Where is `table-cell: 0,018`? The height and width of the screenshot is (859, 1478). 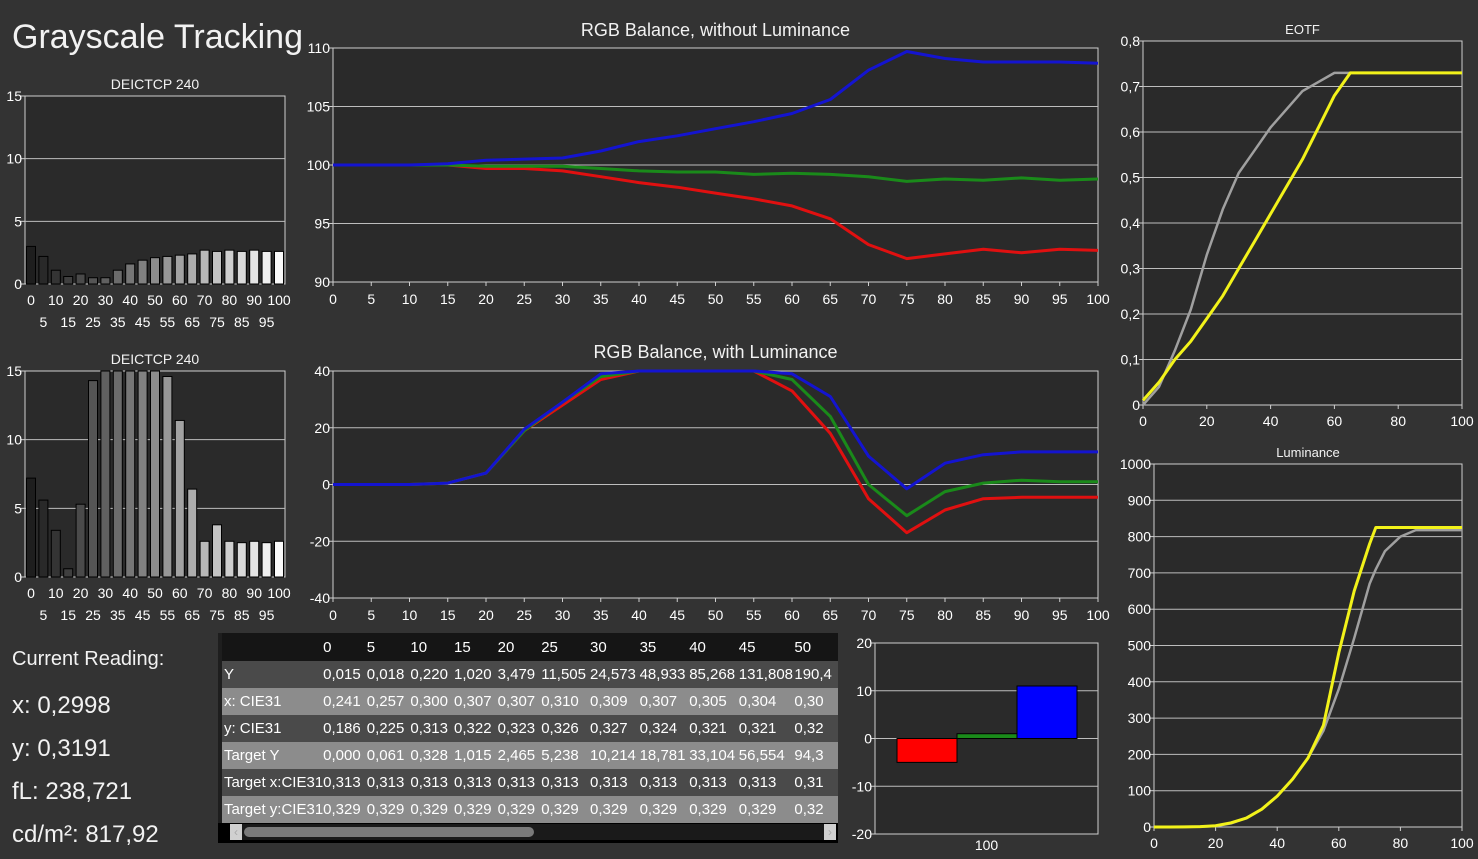
table-cell: 0,018 is located at coordinates (388, 674).